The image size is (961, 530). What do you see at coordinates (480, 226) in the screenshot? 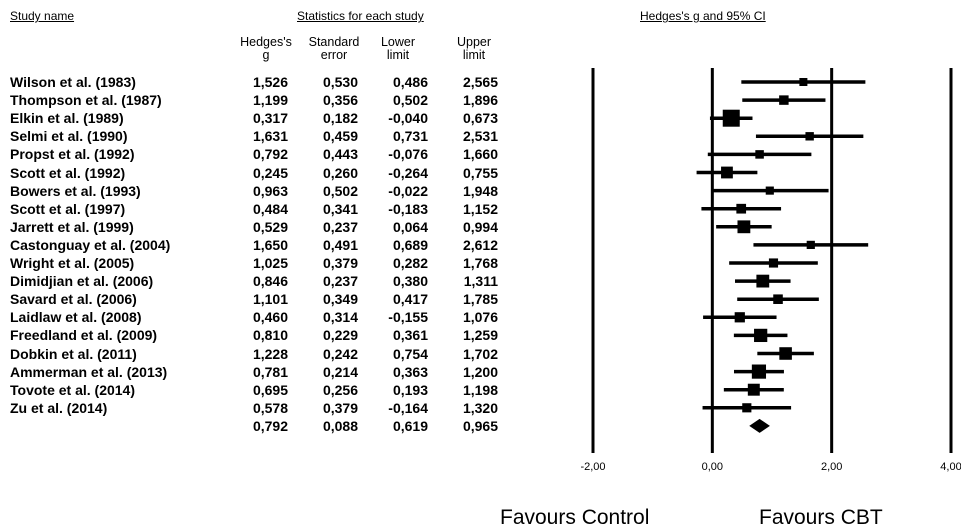
I see `stat-upper: 0,994` at bounding box center [480, 226].